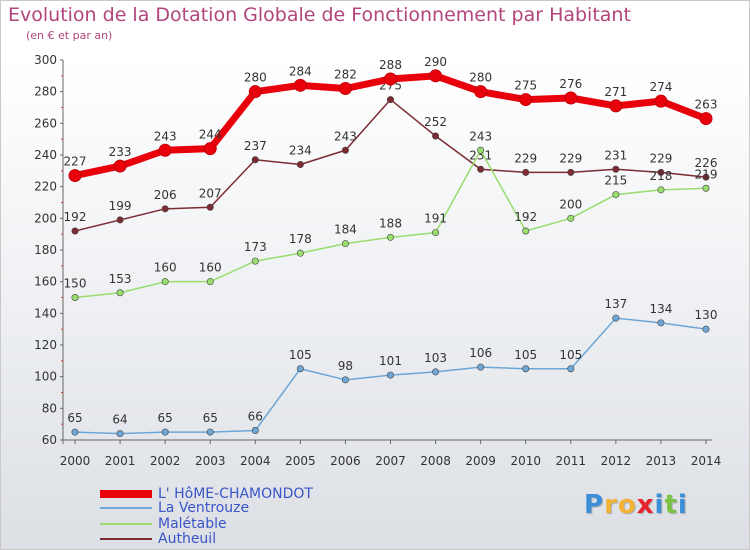 Image resolution: width=750 pixels, height=550 pixels. I want to click on logo-letter: r, so click(611, 505).